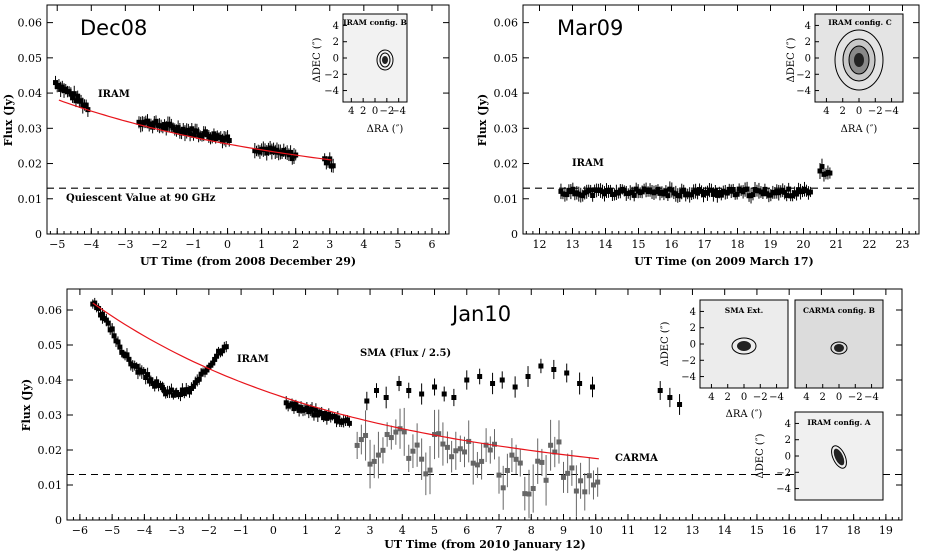  I want to click on inset-x-tick-label: 0, so click(744, 397).